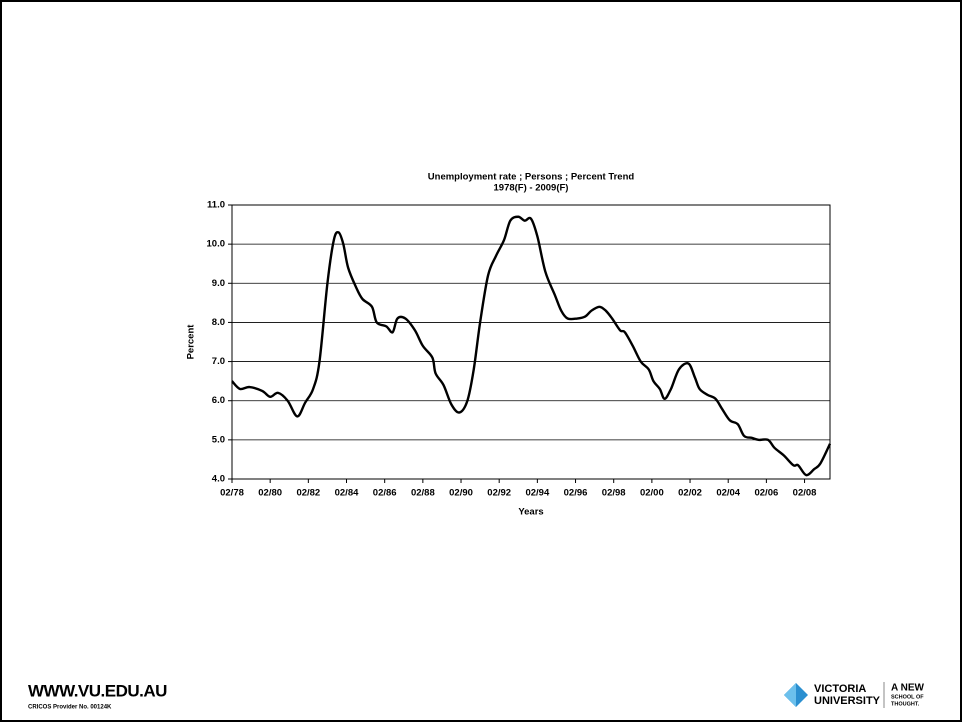 This screenshot has width=962, height=727. Describe the element at coordinates (218, 322) in the screenshot. I see `y-tick-label: 8.0` at that location.